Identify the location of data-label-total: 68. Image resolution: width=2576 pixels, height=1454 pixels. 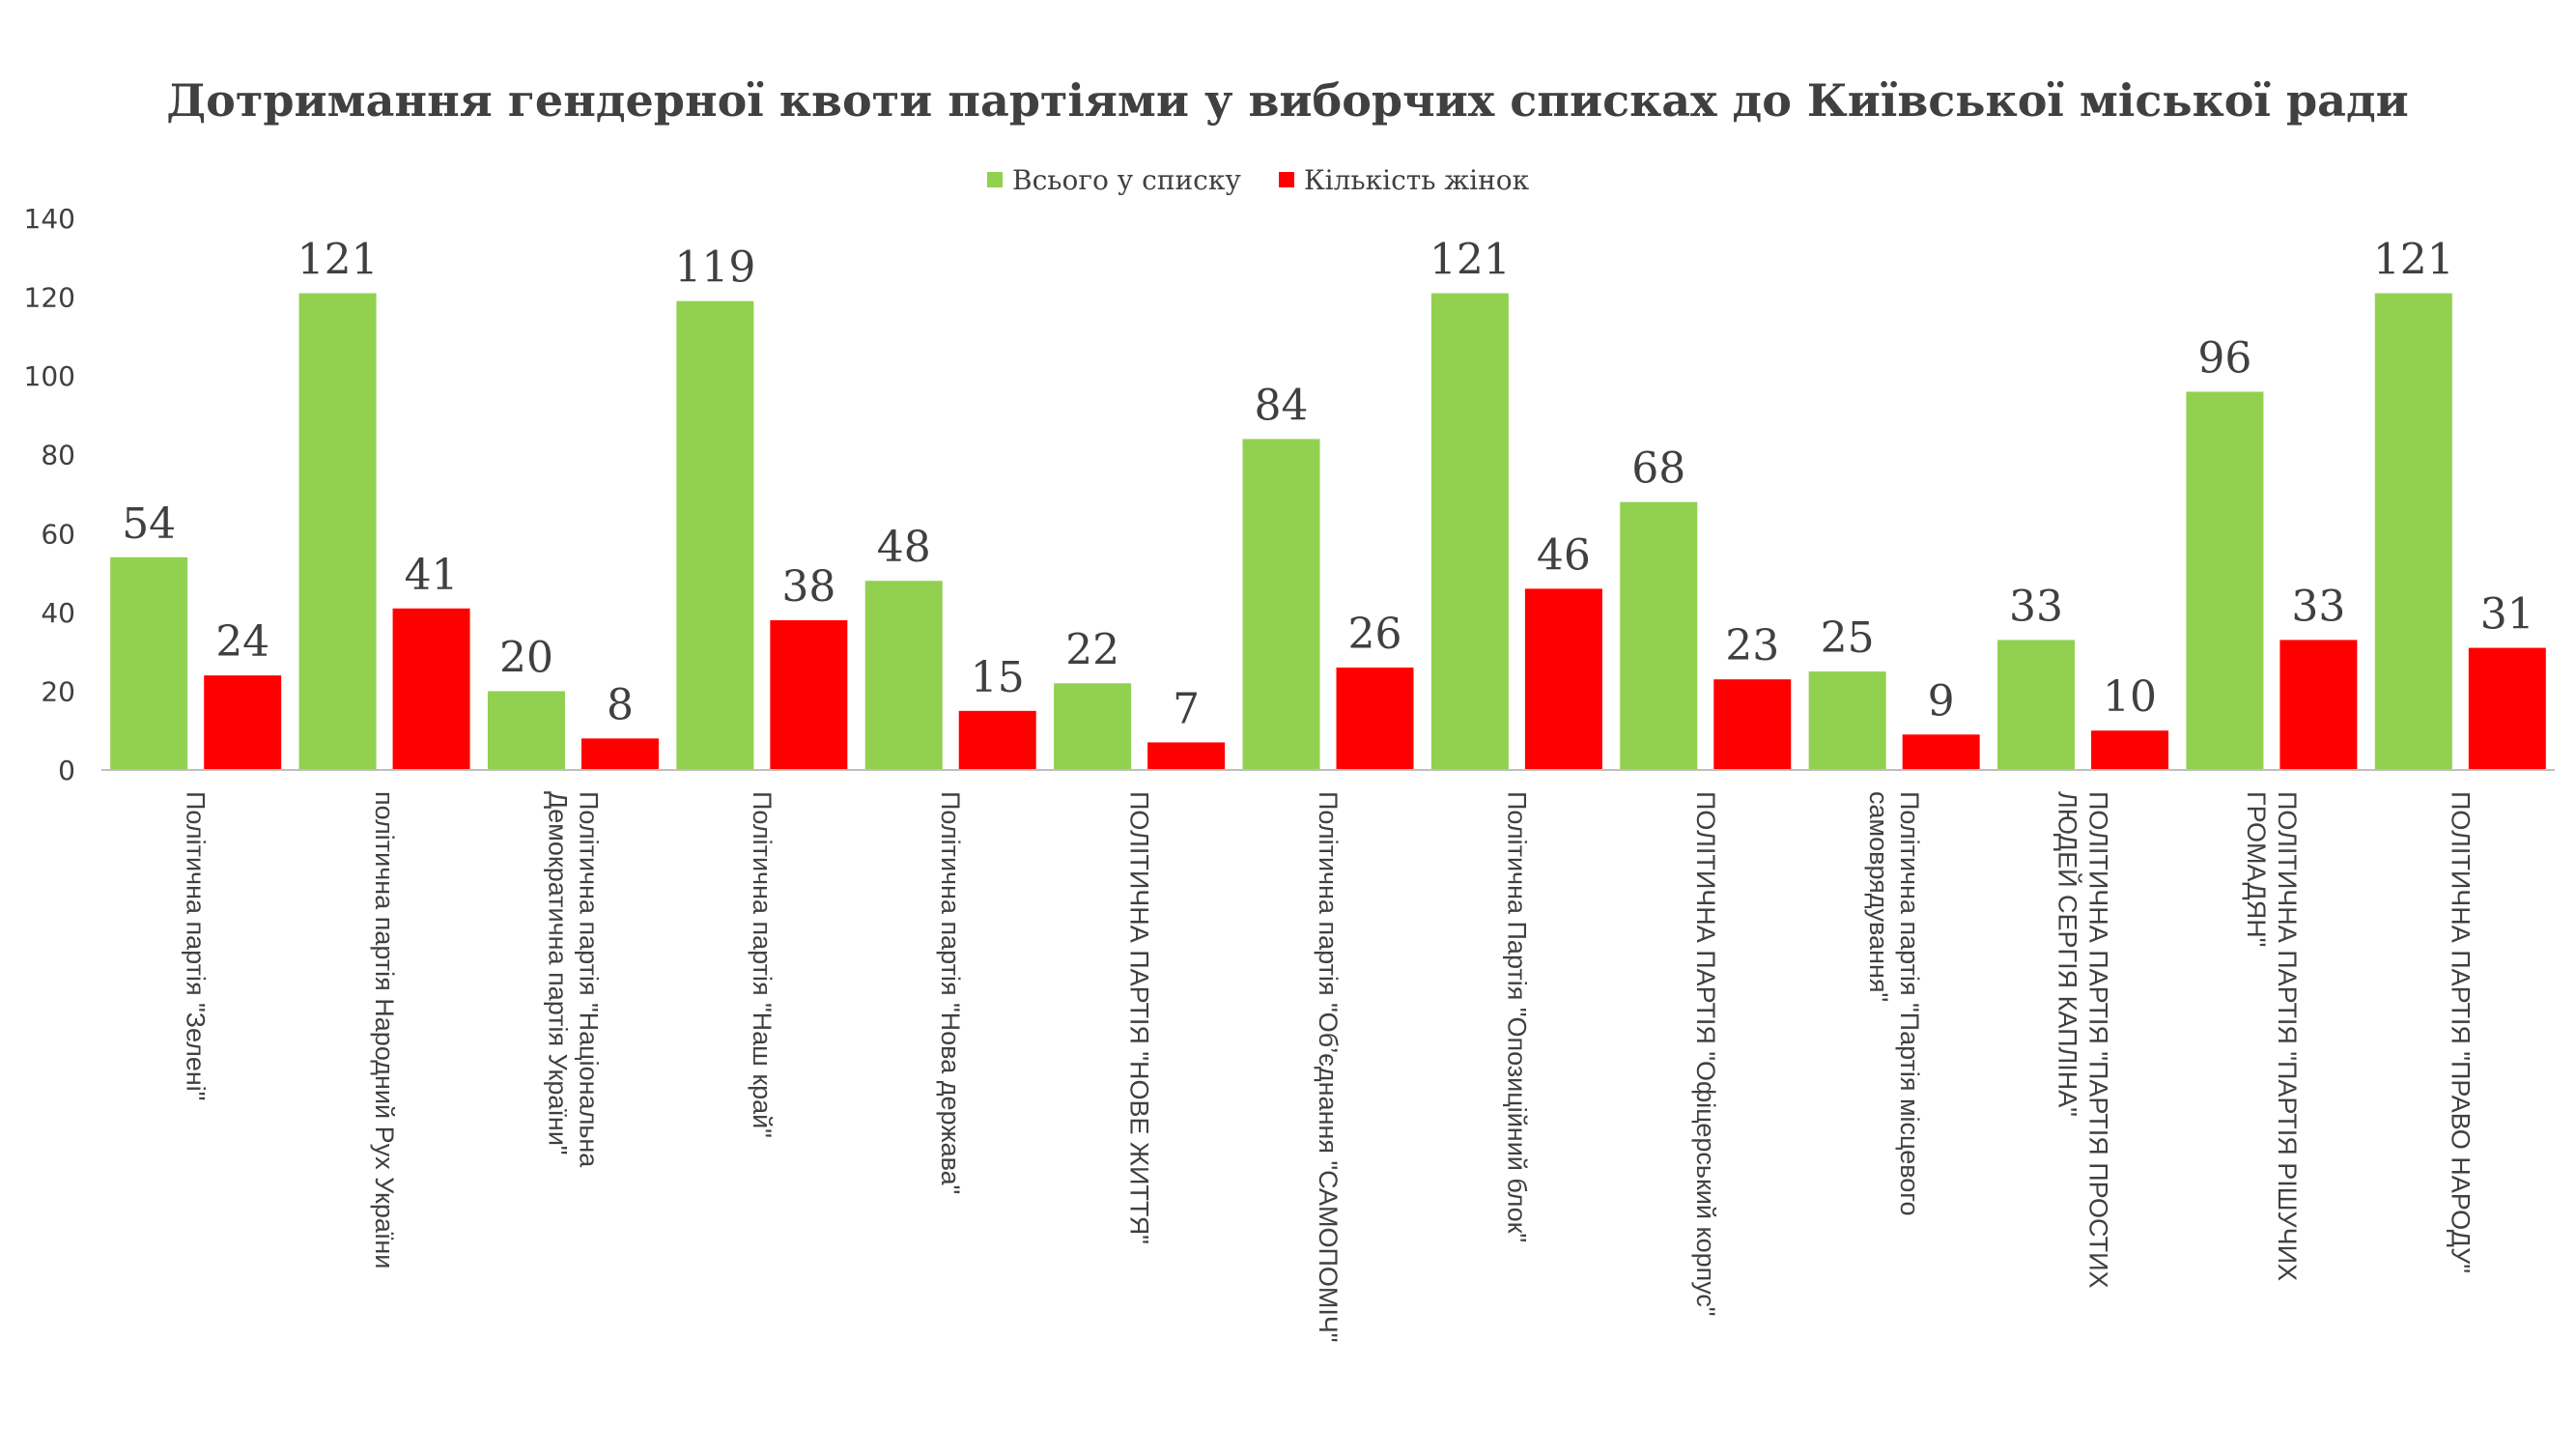
(1658, 469).